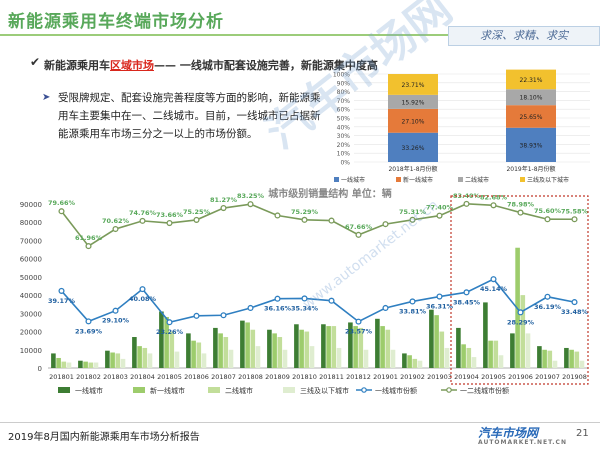 The height and width of the screenshot is (451, 600). Describe the element at coordinates (344, 119) in the screenshot. I see `share-ytick: 50%` at that location.